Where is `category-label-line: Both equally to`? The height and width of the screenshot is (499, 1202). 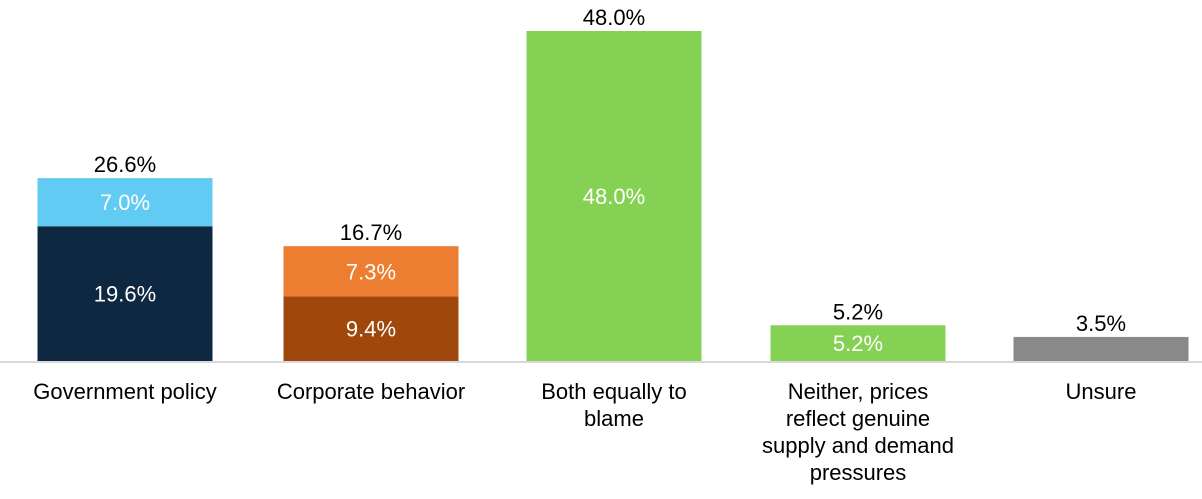
category-label-line: Both equally to is located at coordinates (614, 391).